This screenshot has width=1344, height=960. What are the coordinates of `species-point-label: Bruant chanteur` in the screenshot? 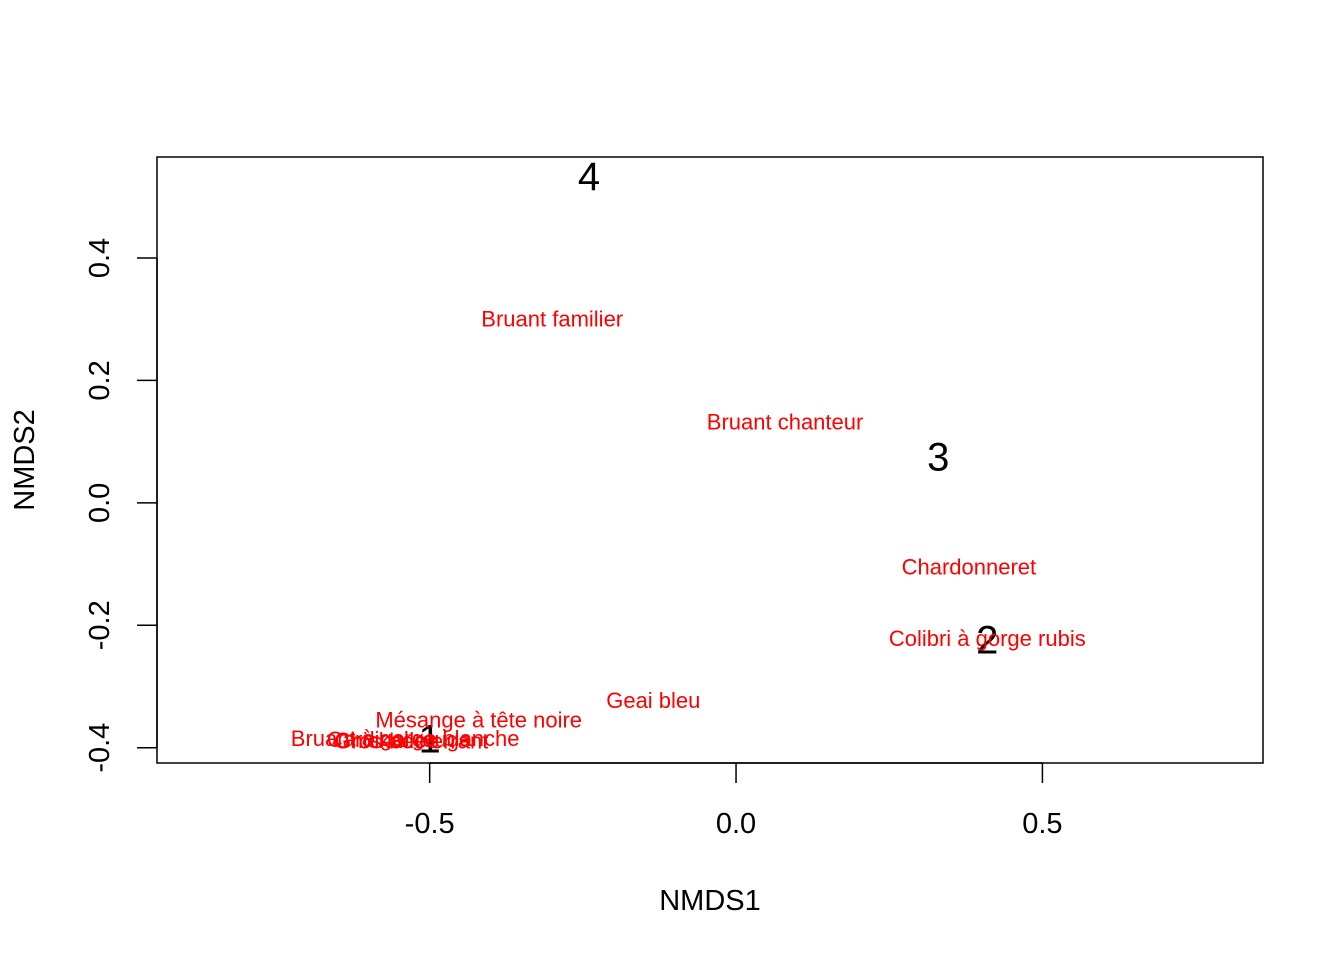 It's located at (785, 422).